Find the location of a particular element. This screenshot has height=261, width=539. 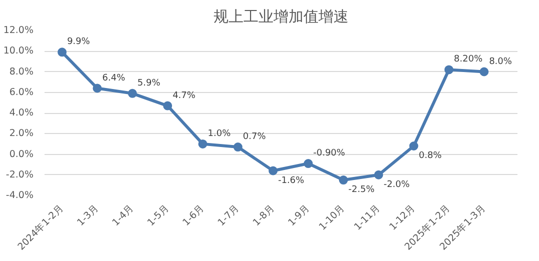

y-tick-label: 12.0% is located at coordinates (18, 30).